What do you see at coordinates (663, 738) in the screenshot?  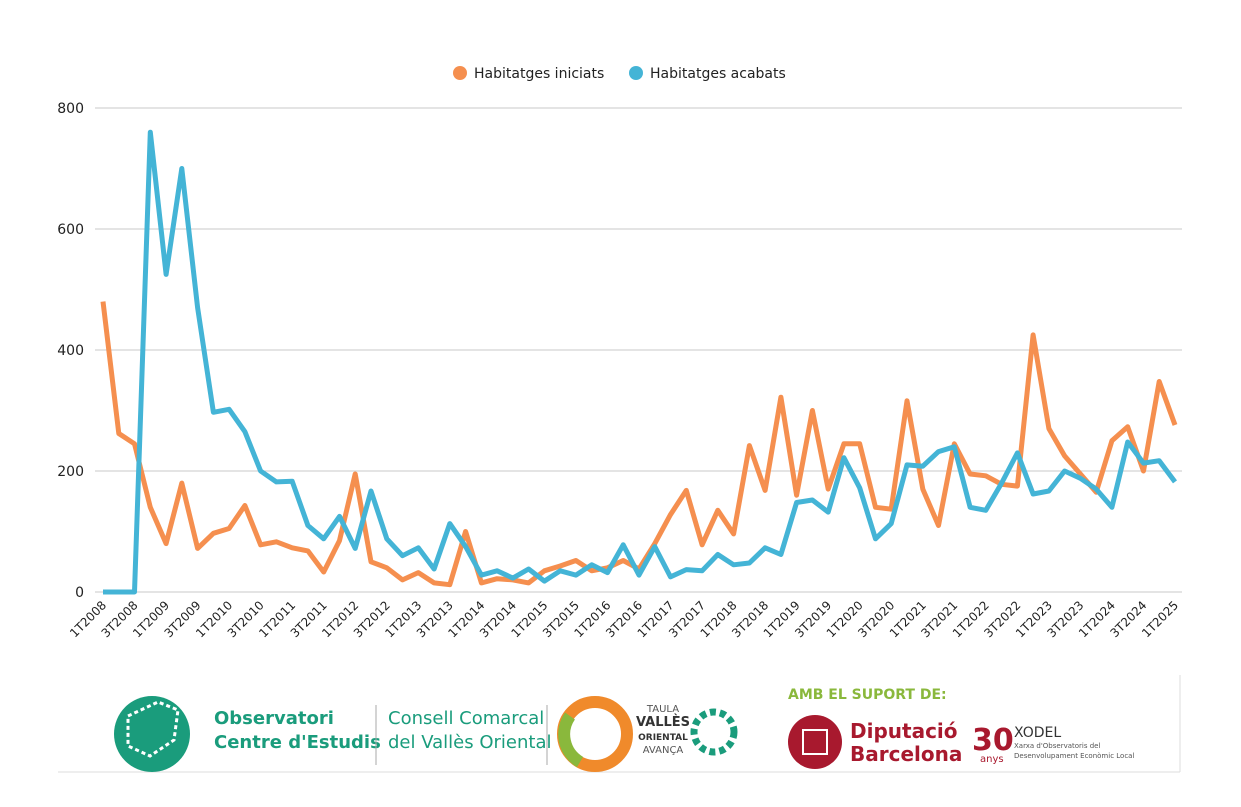 I see `taula-text: ORIENTAL` at bounding box center [663, 738].